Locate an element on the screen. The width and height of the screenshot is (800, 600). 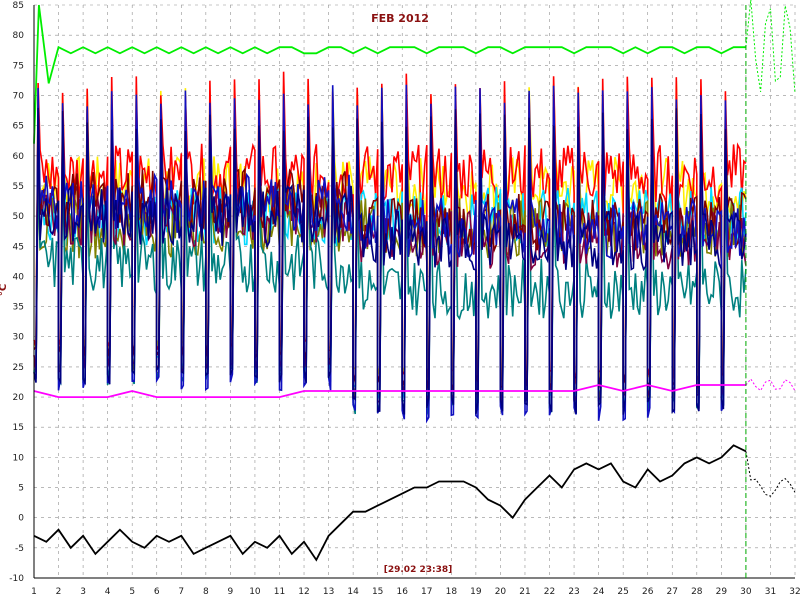
y-axis-label: °C is located at coordinates (4, 290).